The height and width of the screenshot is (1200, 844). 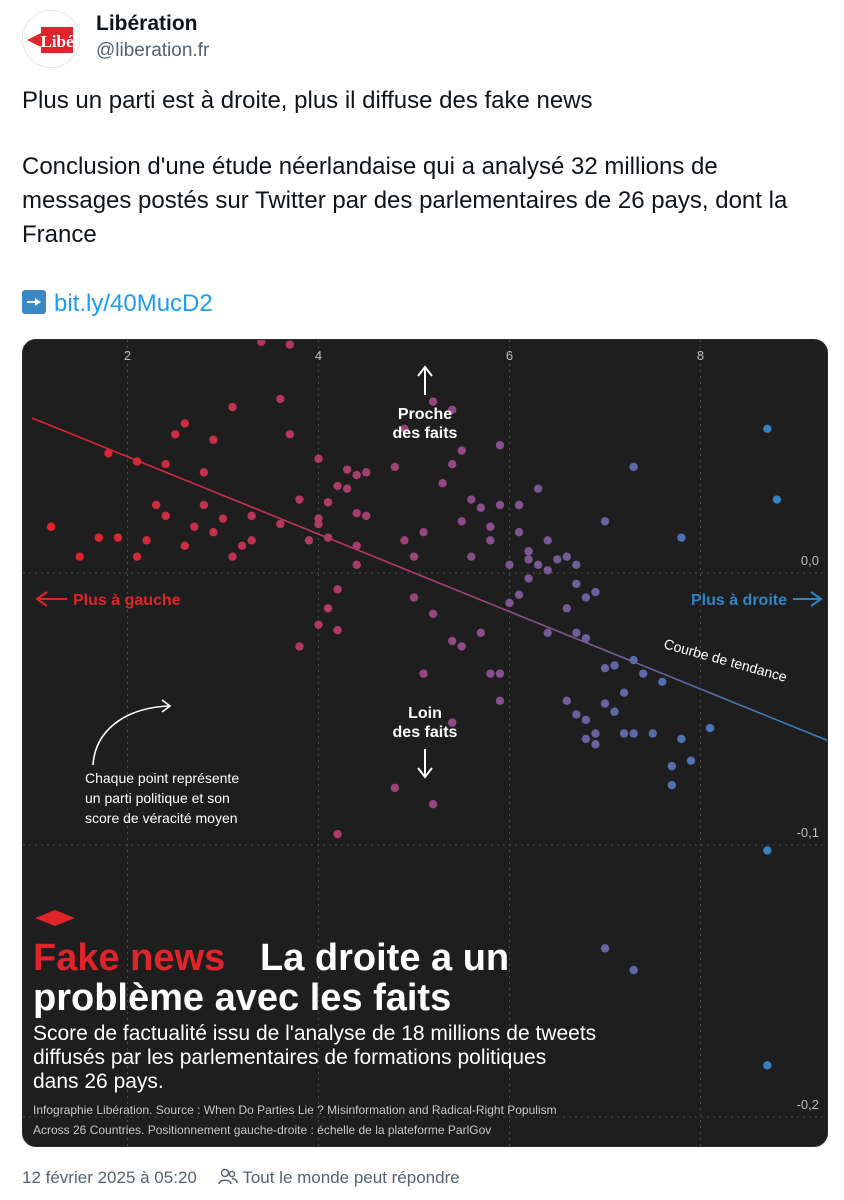 What do you see at coordinates (425, 433) in the screenshot?
I see `label-up-line2: des faits` at bounding box center [425, 433].